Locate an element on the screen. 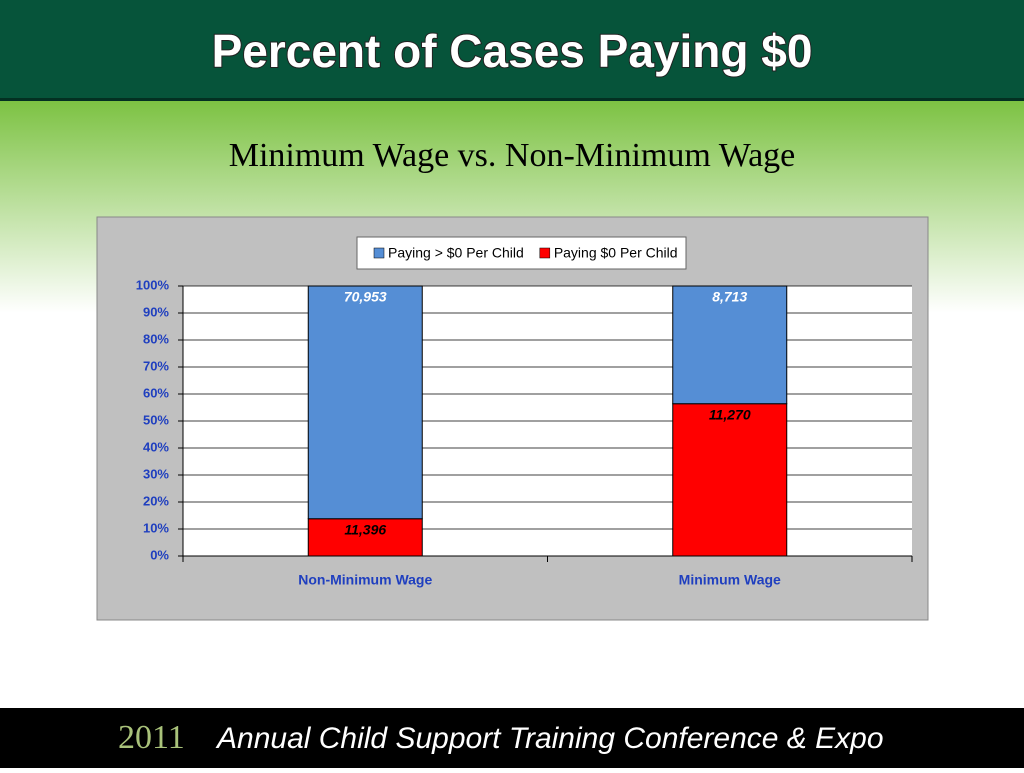 This screenshot has width=1024, height=773. x-tick-label: Minimum Wage is located at coordinates (730, 580).